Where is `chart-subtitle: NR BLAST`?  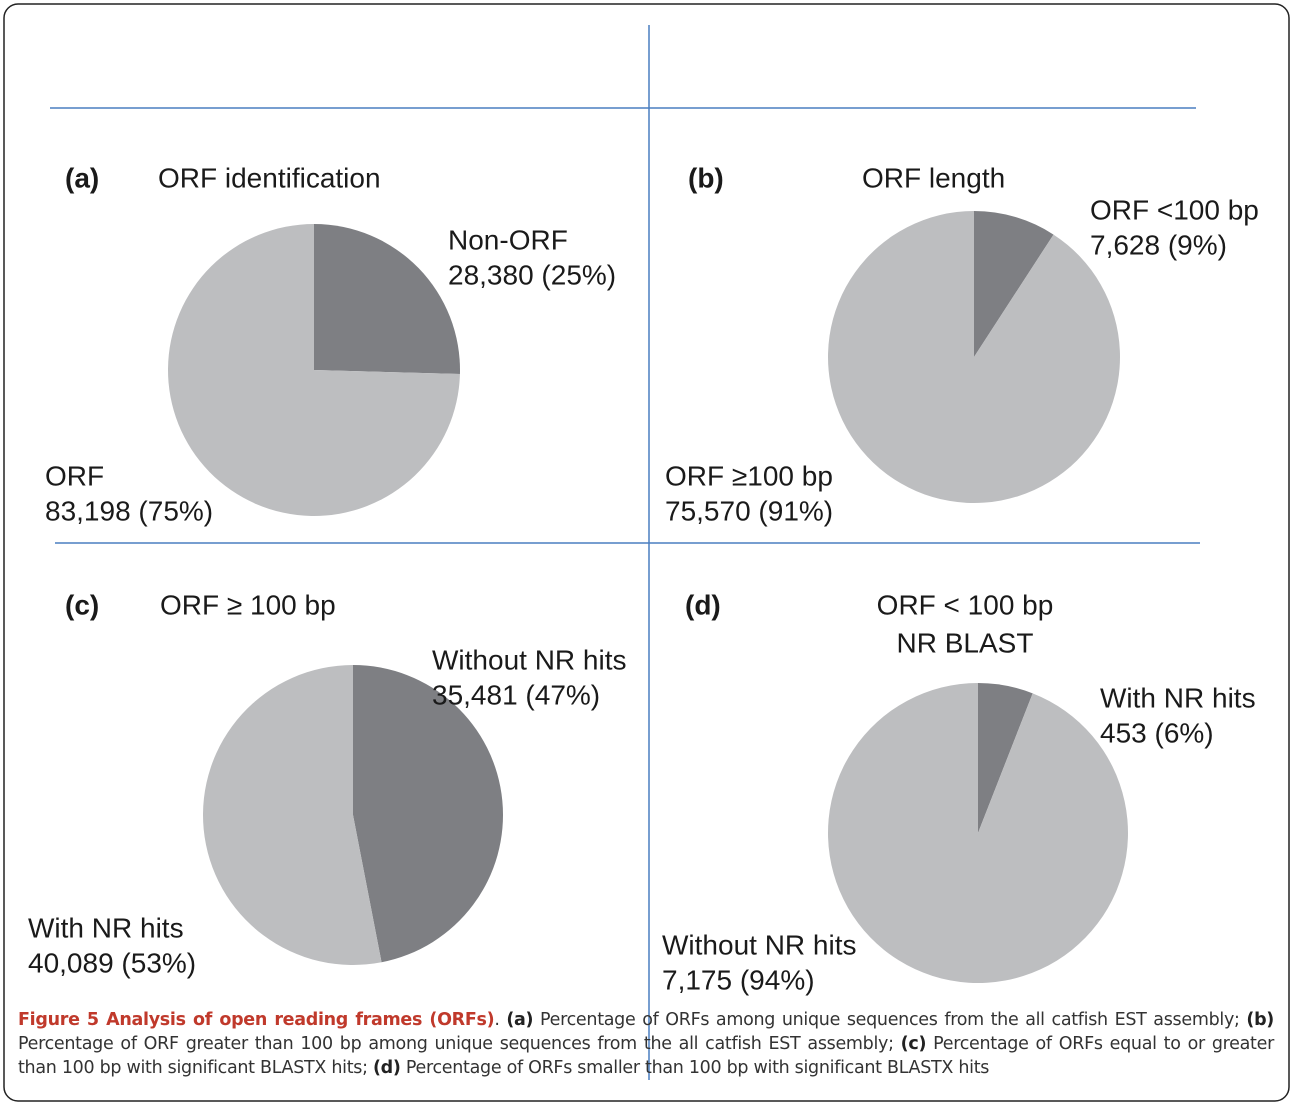
chart-subtitle: NR BLAST is located at coordinates (965, 642).